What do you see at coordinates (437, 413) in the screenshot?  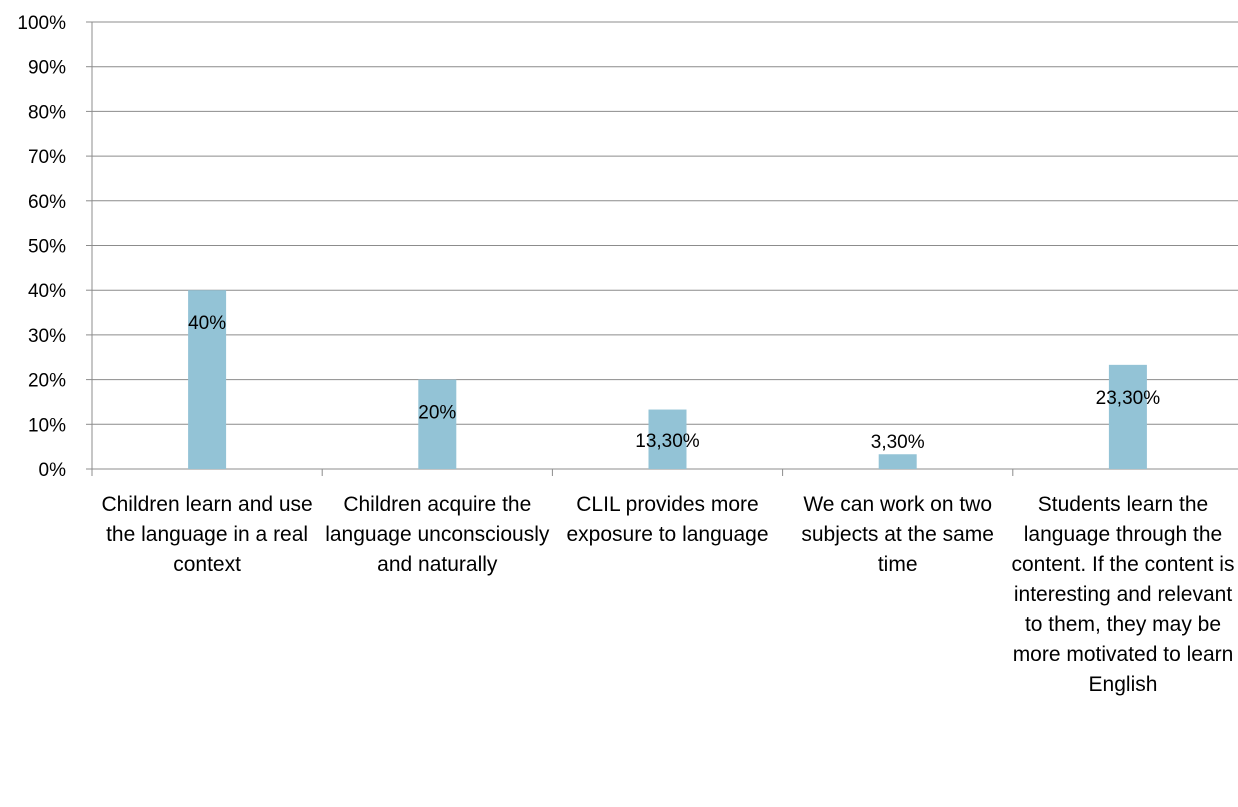 I see `data-label: 20%` at bounding box center [437, 413].